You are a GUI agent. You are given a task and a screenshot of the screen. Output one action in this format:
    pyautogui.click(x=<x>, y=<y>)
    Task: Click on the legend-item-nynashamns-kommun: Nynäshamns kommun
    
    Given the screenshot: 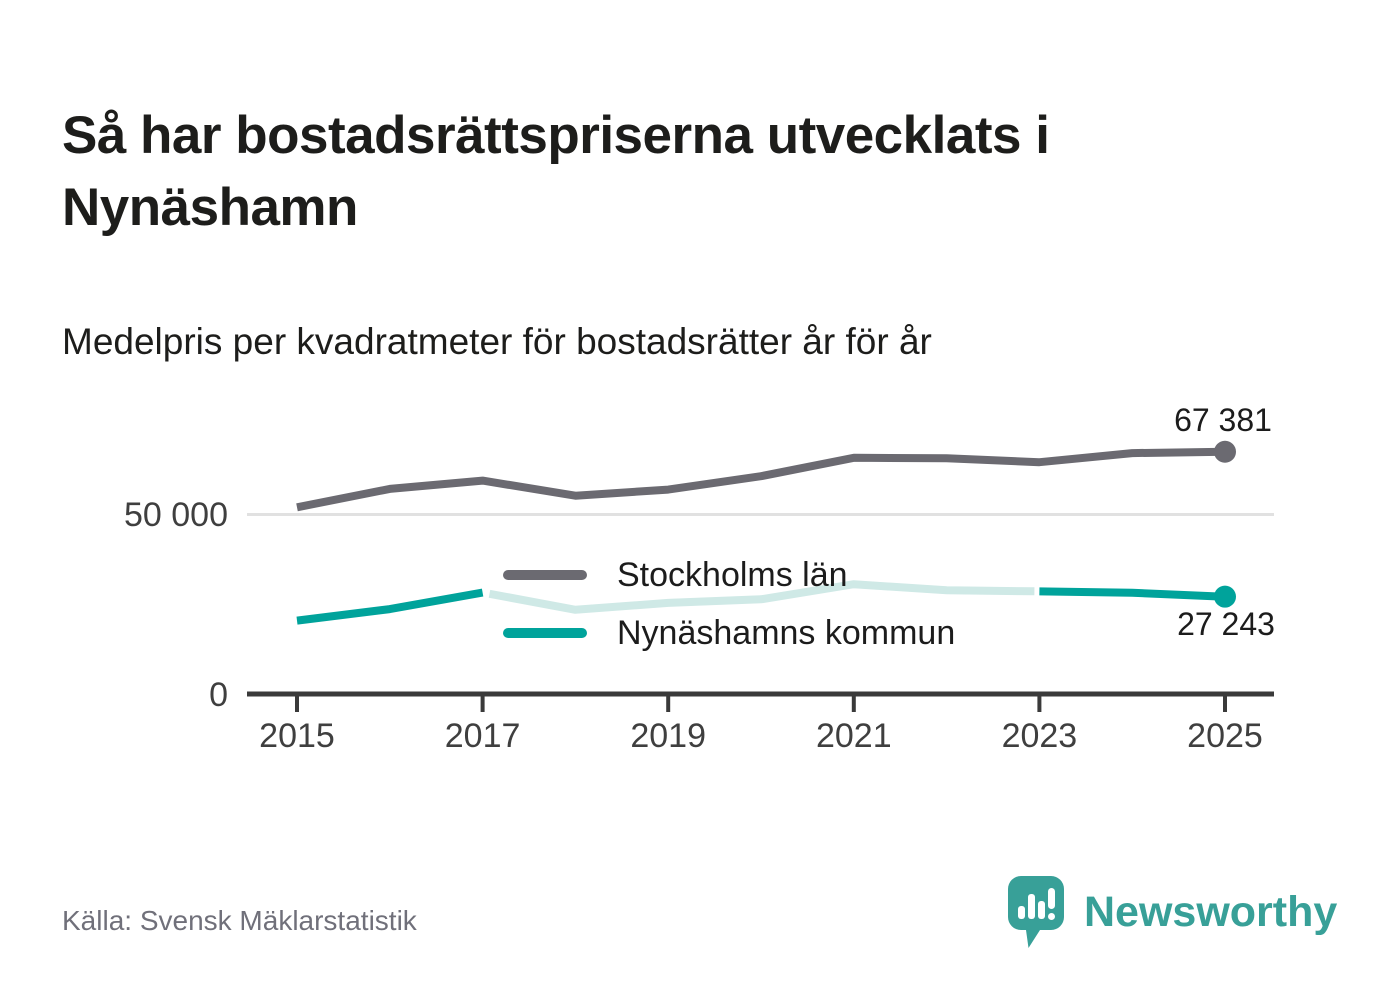 What is the action you would take?
    pyautogui.click(x=729, y=633)
    